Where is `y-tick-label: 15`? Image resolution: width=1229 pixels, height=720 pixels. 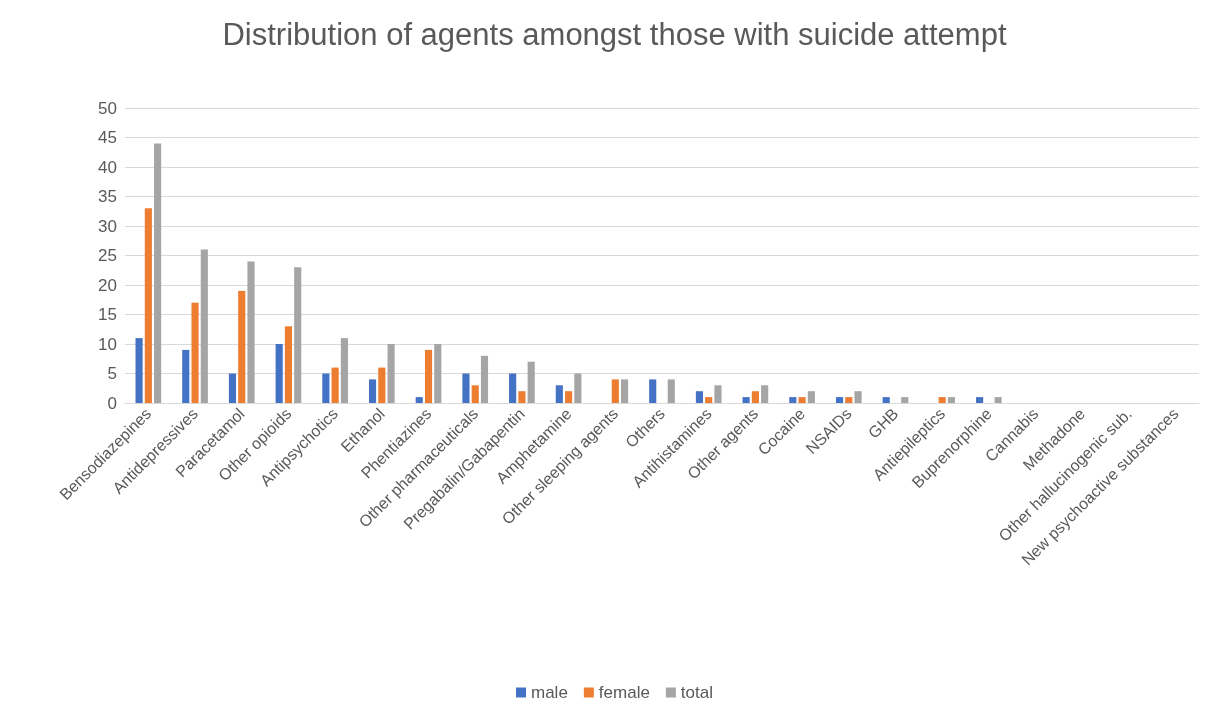 y-tick-label: 15 is located at coordinates (107, 314).